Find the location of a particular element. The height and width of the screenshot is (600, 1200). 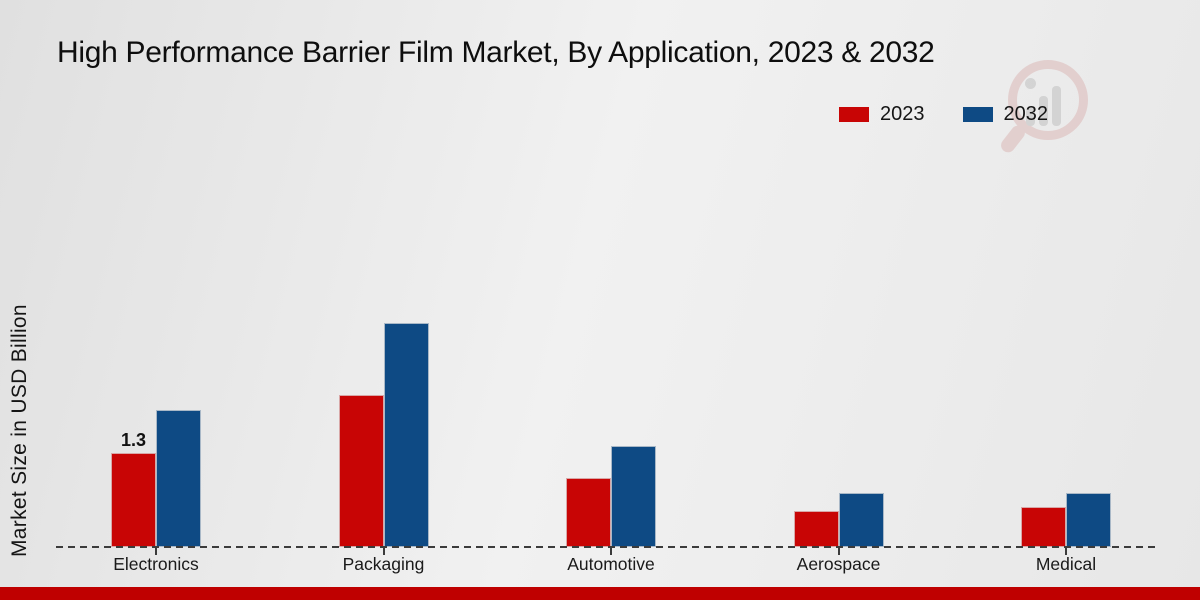

legend-label-2023: 2023 is located at coordinates (902, 114).